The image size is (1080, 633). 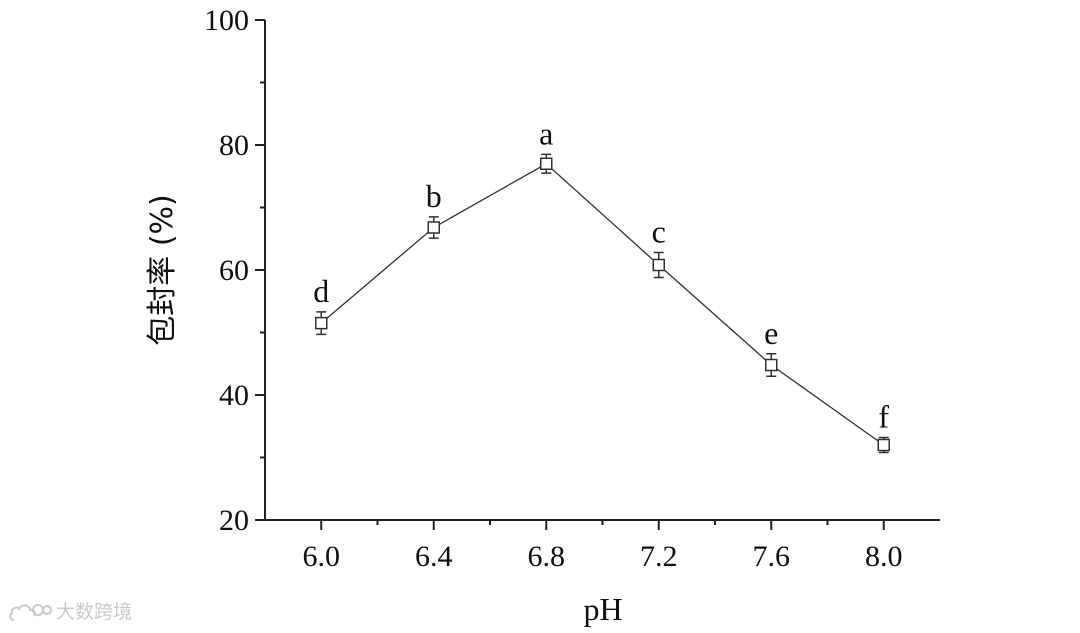 What do you see at coordinates (234, 145) in the screenshot?
I see `y-tick-label: 80` at bounding box center [234, 145].